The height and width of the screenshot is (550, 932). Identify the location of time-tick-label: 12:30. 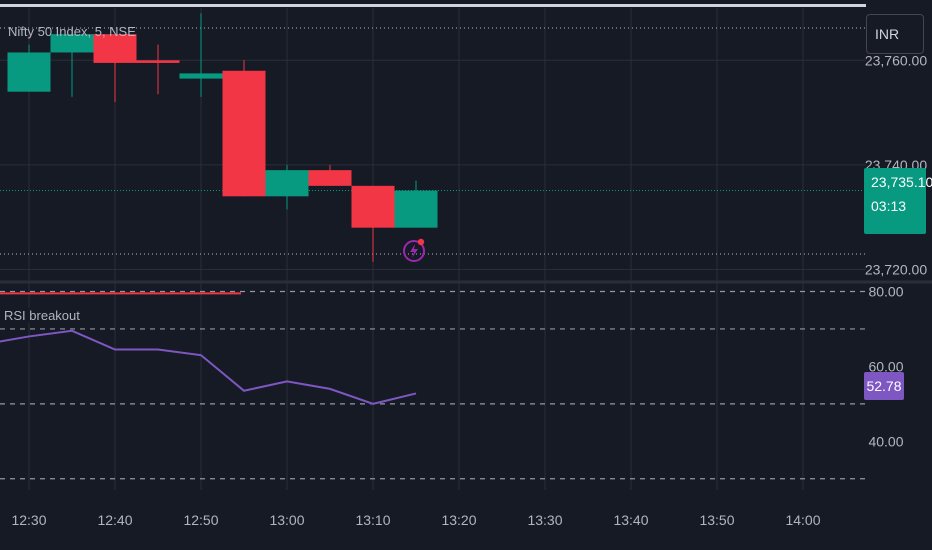
(28, 520).